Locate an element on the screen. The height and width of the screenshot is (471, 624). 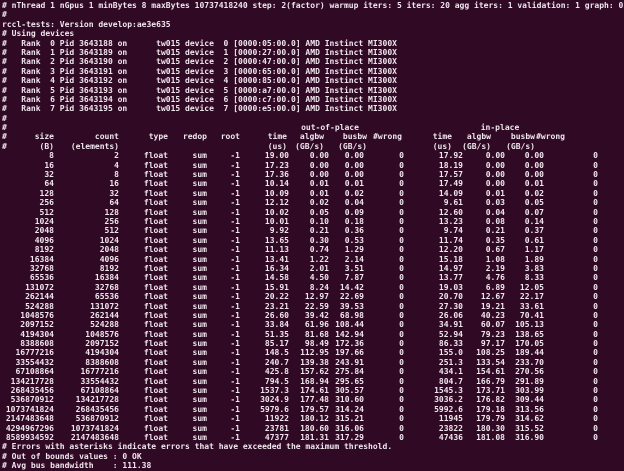
table-cell: 26.60 is located at coordinates (276, 315).